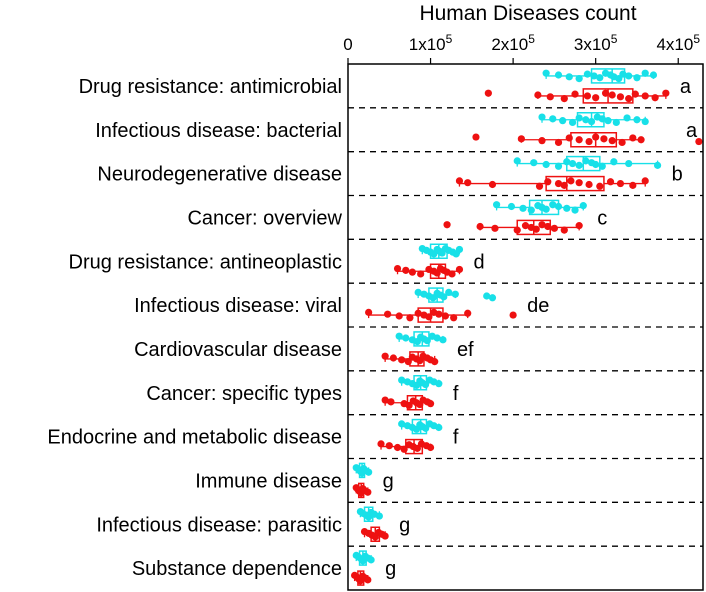 Image resolution: width=706 pixels, height=592 pixels. I want to click on x-tick-base: 0, so click(347, 44).